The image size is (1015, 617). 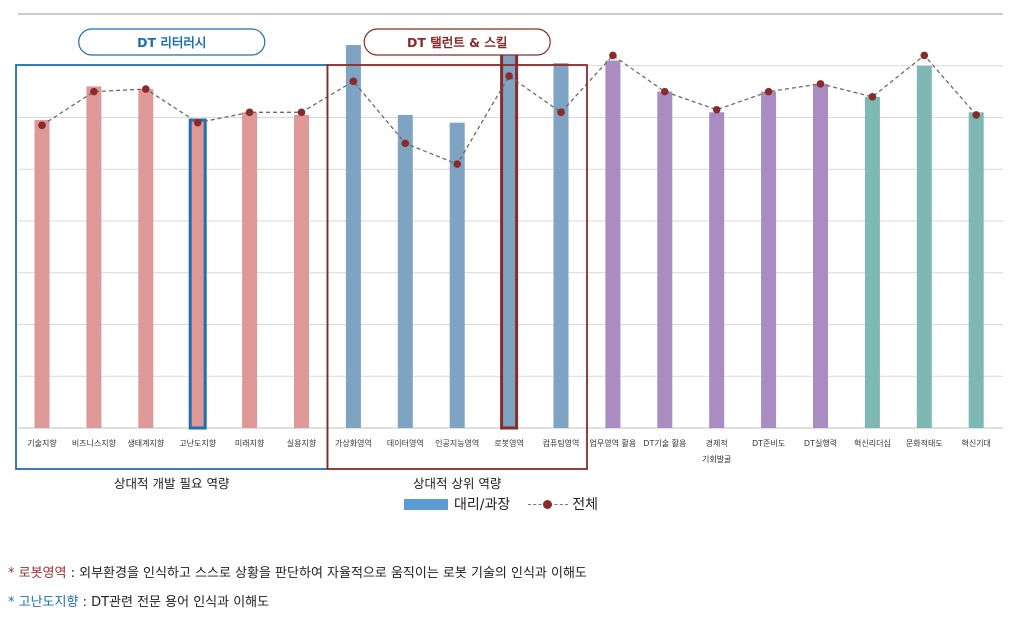 I want to click on line-point-미래지향, so click(x=249, y=112).